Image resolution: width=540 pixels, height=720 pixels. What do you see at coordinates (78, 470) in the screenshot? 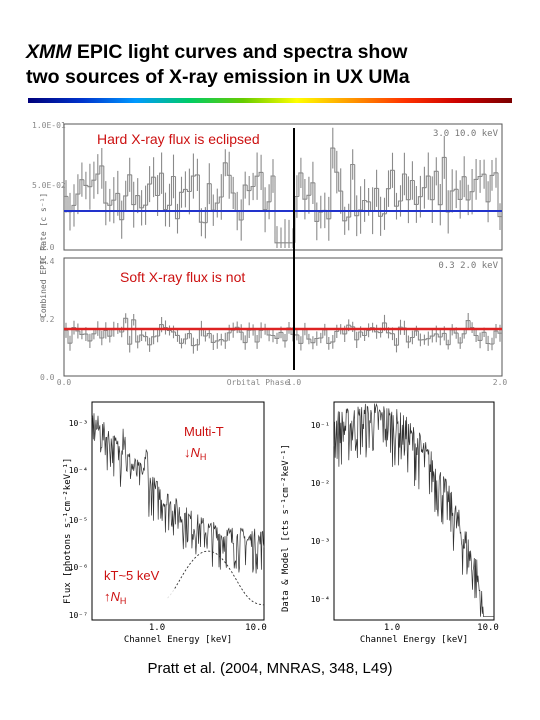
I see `model-ytick-1: 10⁻⁴` at bounding box center [78, 470].